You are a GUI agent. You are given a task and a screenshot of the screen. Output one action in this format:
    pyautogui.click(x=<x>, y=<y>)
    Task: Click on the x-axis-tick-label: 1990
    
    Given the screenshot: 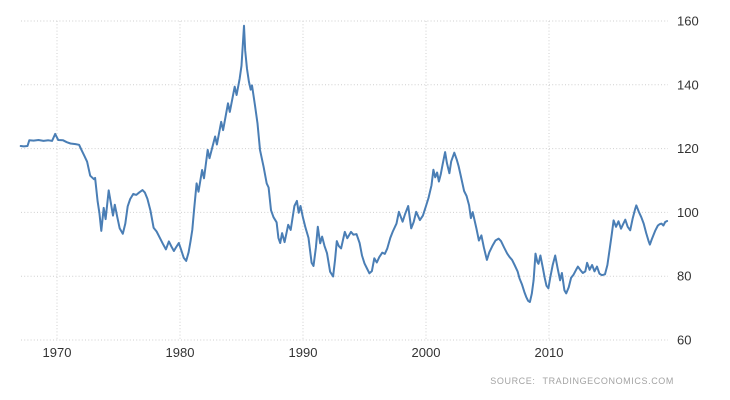 What is the action you would take?
    pyautogui.click(x=303, y=352)
    